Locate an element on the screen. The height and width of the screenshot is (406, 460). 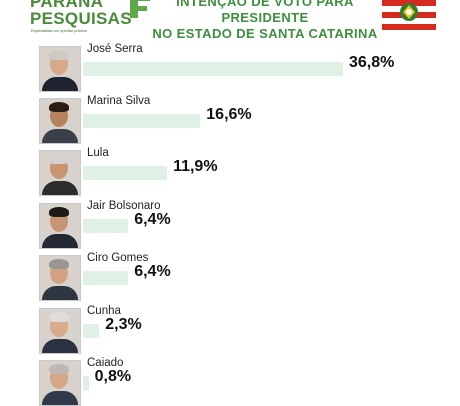
brand-tagline: Especialista em opinião pública is located at coordinates (59, 30).